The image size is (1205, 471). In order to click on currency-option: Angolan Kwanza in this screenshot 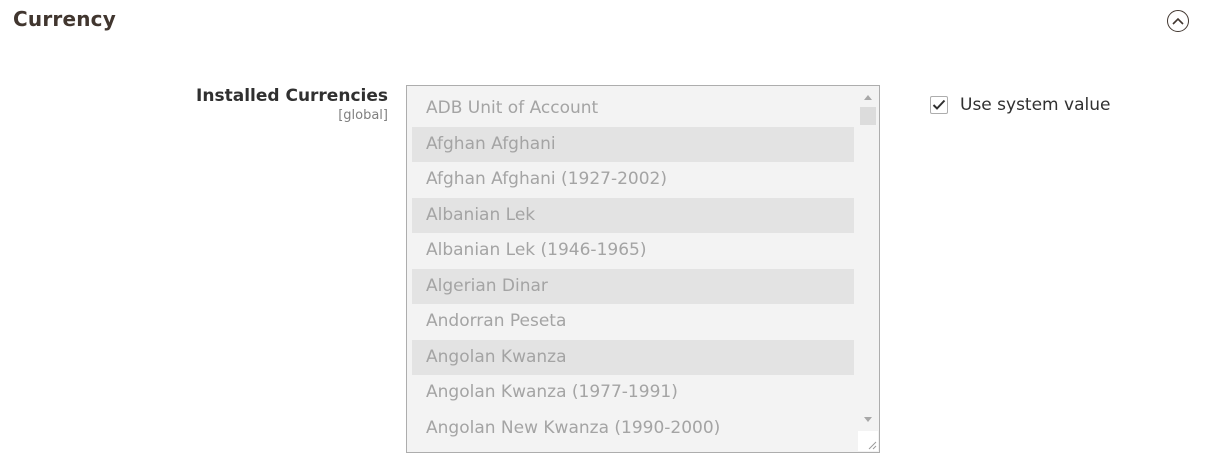, I will do `click(633, 357)`.